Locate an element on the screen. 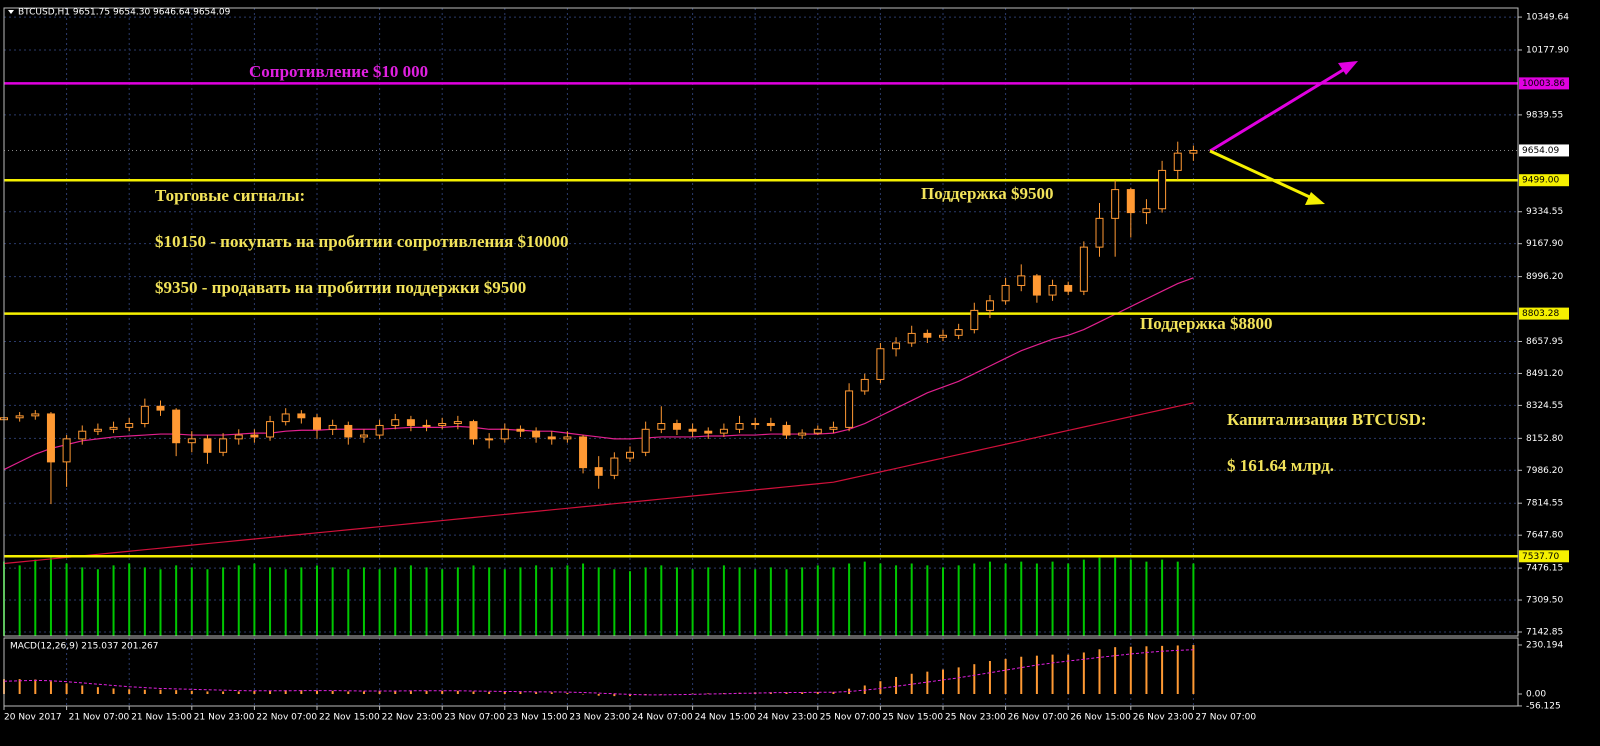 This screenshot has height=746, width=1600. macd-header: MACD(12,26,9) 215.037 201.267 is located at coordinates (84, 647).